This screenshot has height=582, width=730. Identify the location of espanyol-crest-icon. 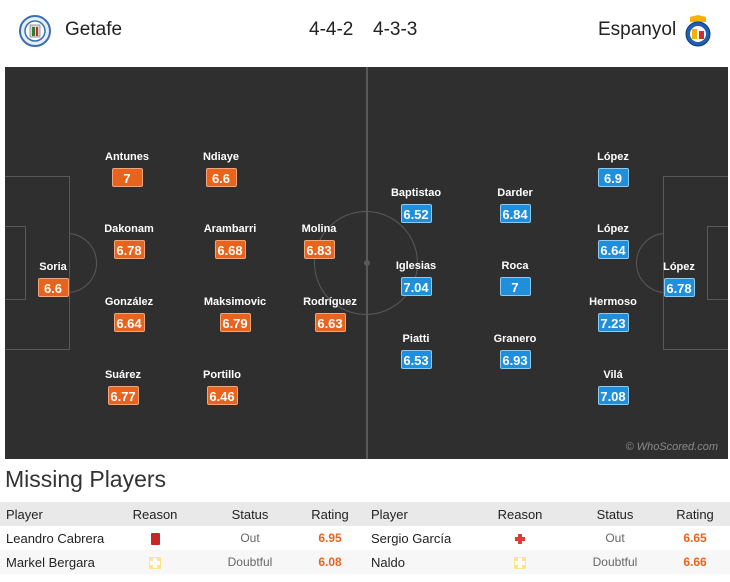
(698, 31).